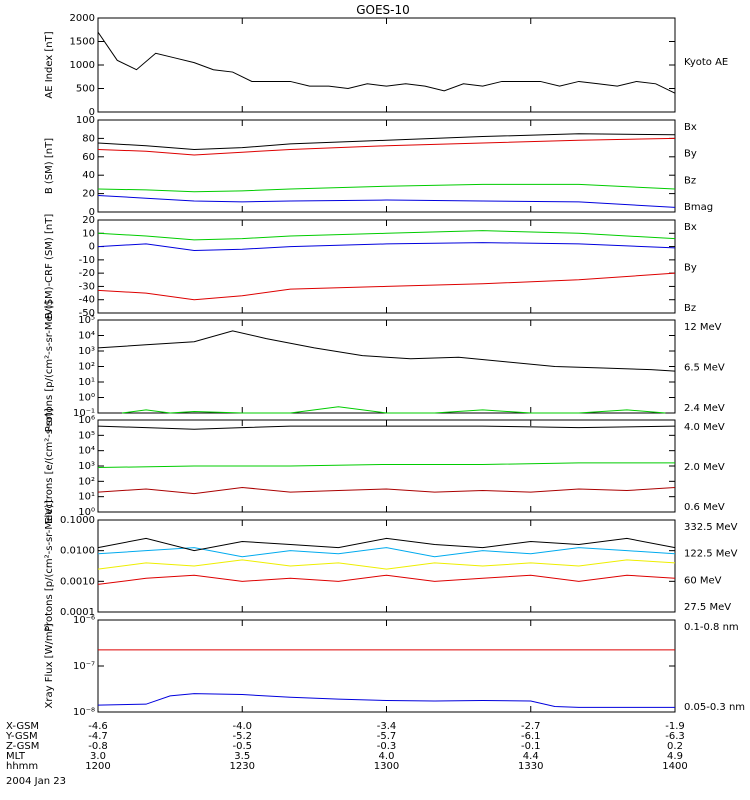 This screenshot has width=750, height=800. I want to click on y-tick-label: 0.0001, so click(77, 612).